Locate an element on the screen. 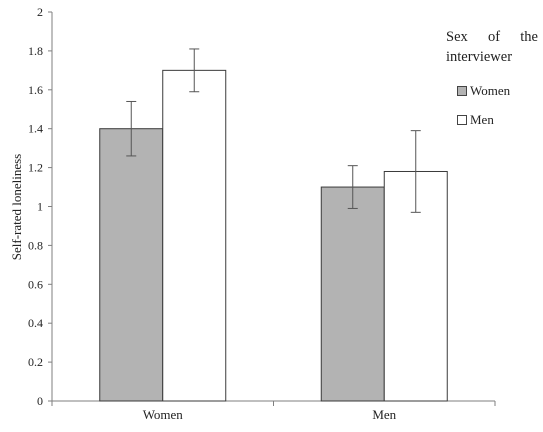 The width and height of the screenshot is (543, 432). legend-item-men: Men is located at coordinates (475, 120).